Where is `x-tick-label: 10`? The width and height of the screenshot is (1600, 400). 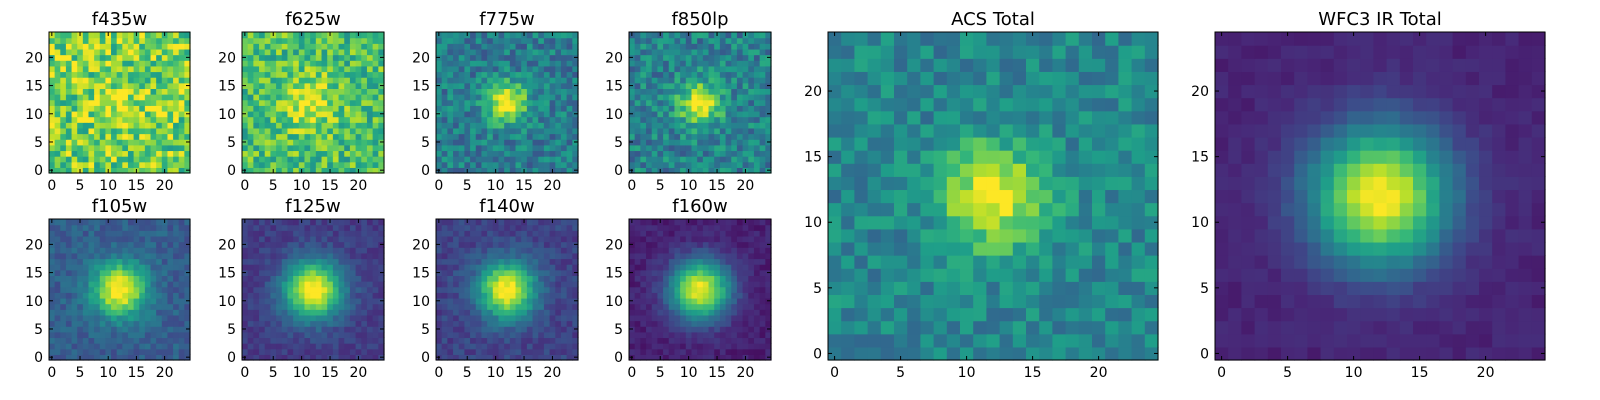
x-tick-label: 10 is located at coordinates (302, 373).